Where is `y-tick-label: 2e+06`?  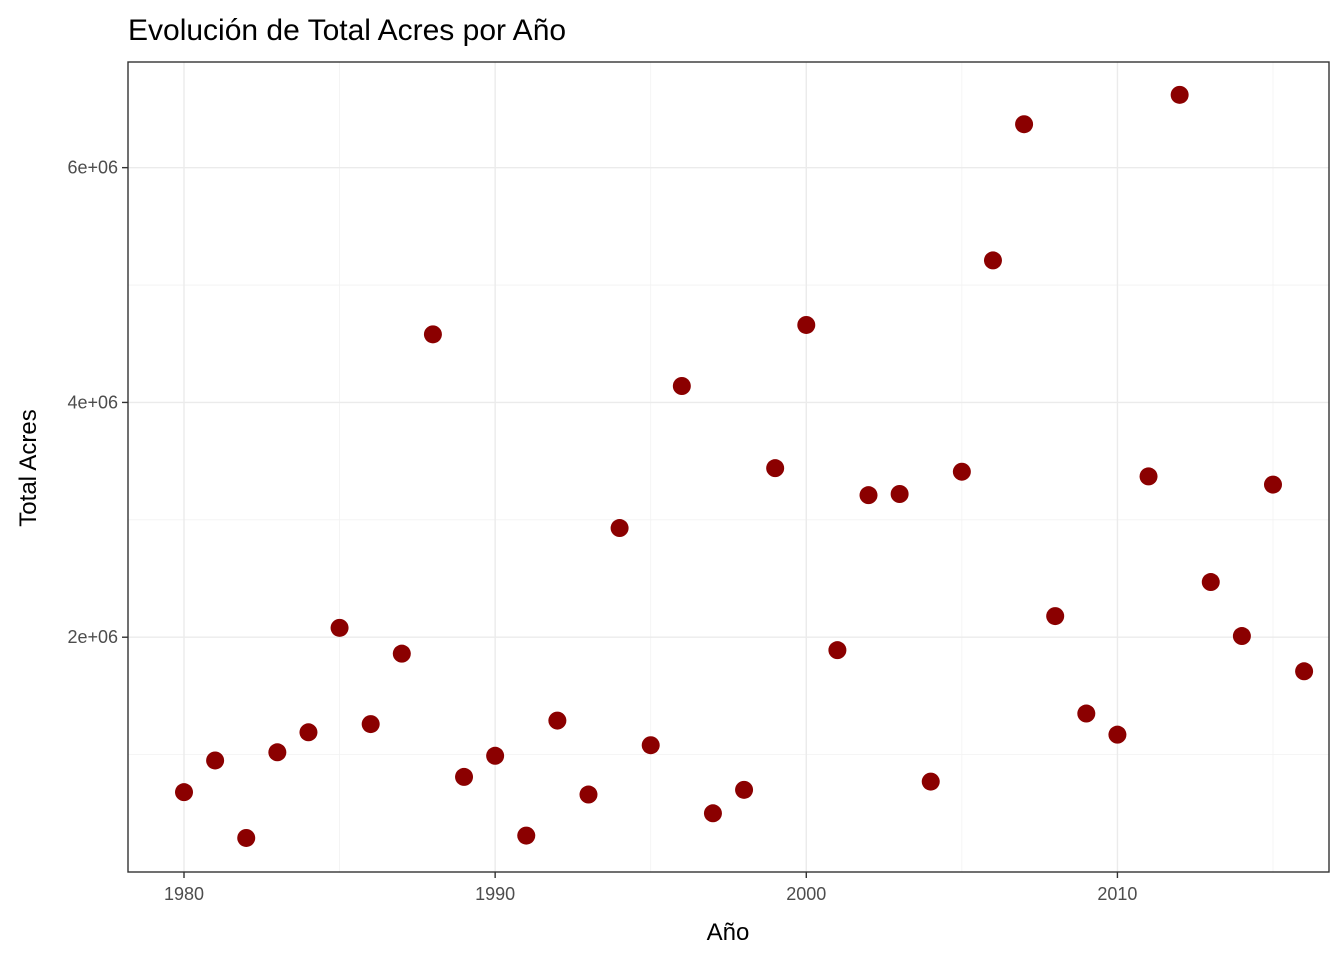
y-tick-label: 2e+06 is located at coordinates (92, 637).